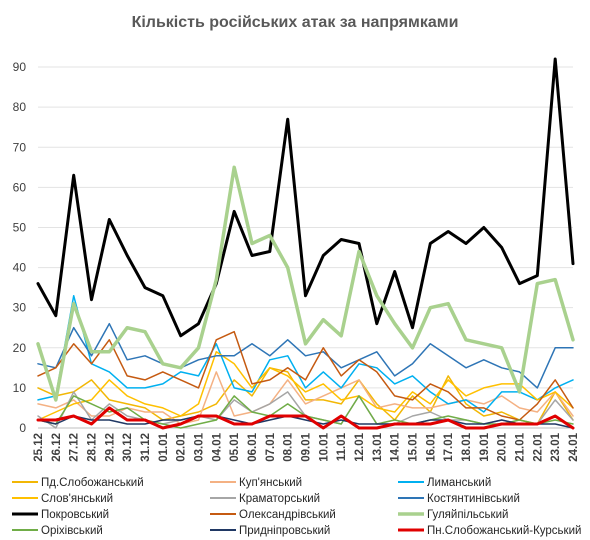 This screenshot has width=590, height=540. Describe the element at coordinates (20, 308) in the screenshot. I see `y-tick-label: 30` at that location.